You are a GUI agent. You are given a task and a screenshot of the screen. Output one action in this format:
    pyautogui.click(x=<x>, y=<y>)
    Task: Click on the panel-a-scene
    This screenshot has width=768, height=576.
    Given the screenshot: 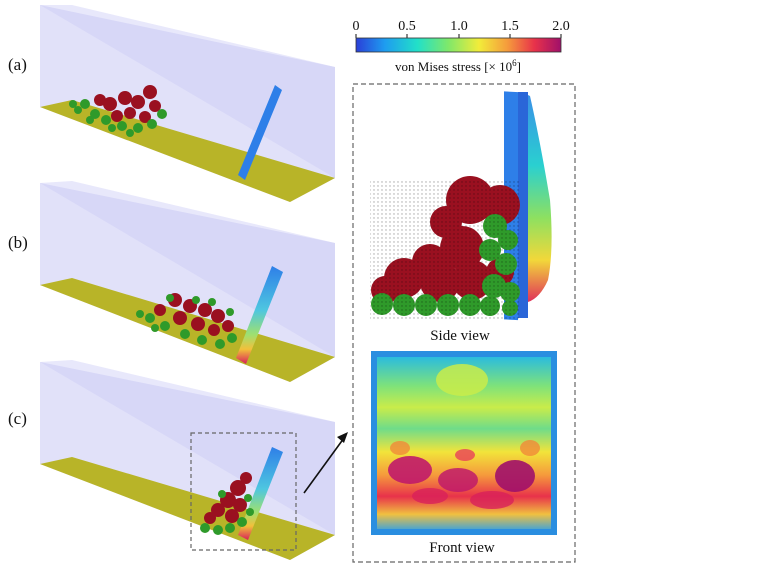 What is the action you would take?
    pyautogui.click(x=187, y=103)
    